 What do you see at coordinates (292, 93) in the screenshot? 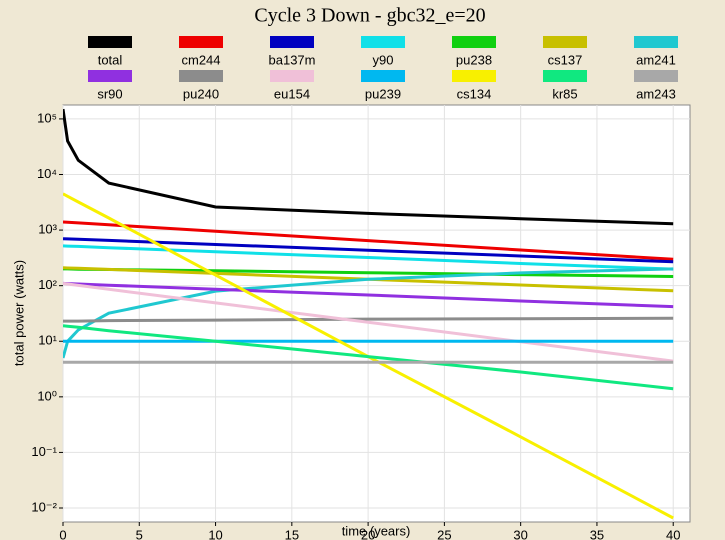
I see `legend-label: eu154` at bounding box center [292, 93].